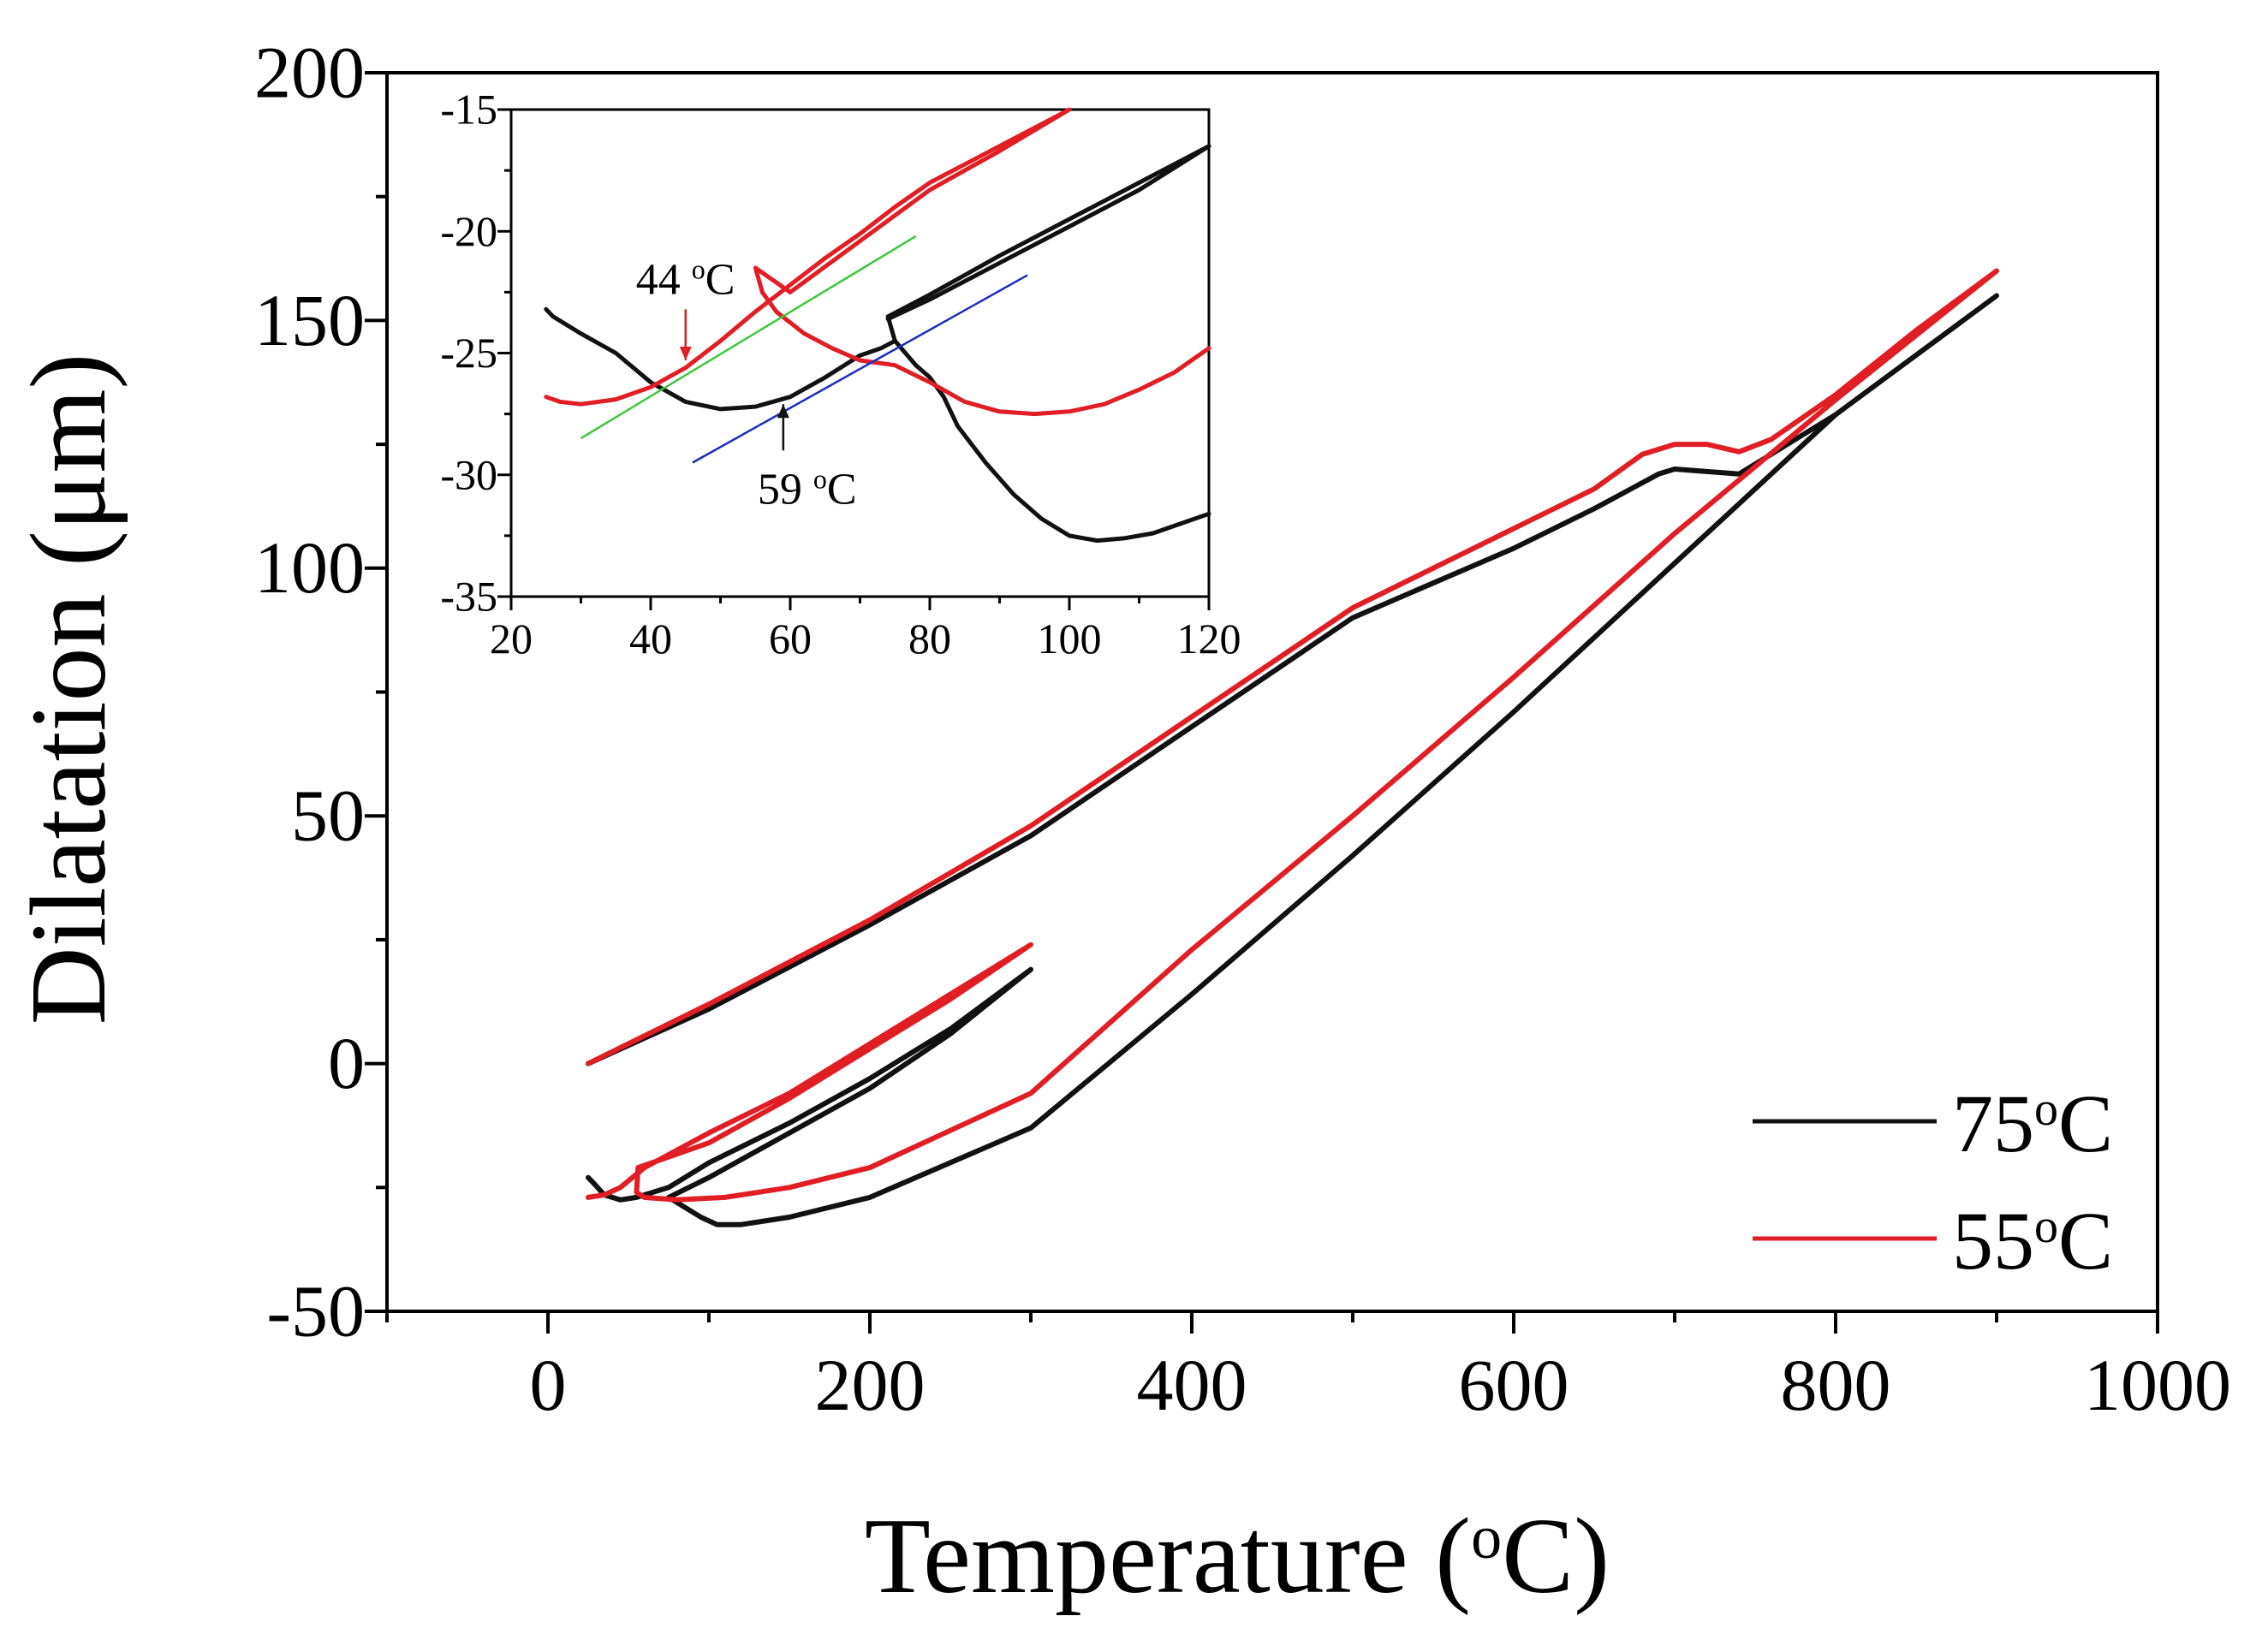  Describe the element at coordinates (2032, 1240) in the screenshot. I see `legend-label-55: 55oC` at that location.